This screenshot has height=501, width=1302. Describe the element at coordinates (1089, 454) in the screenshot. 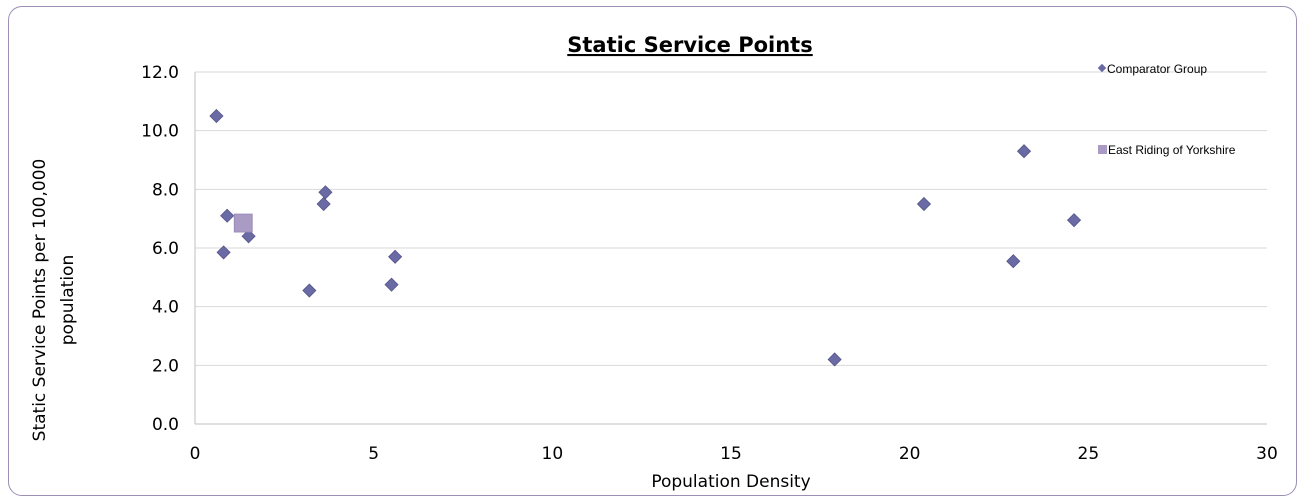

I see `x-tick-label: 25` at that location.